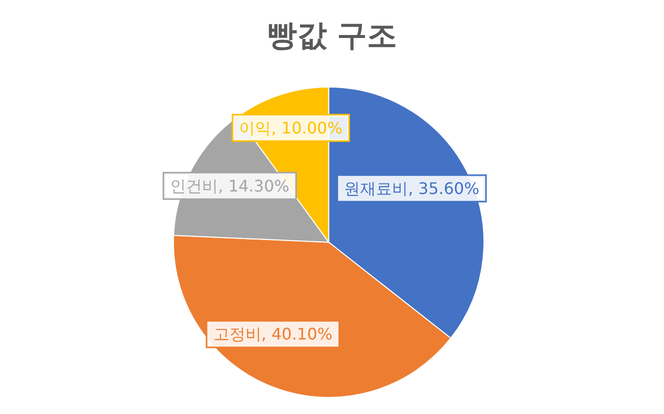  Describe the element at coordinates (290, 128) in the screenshot. I see `slice-label: 이익, 10.00%` at that location.